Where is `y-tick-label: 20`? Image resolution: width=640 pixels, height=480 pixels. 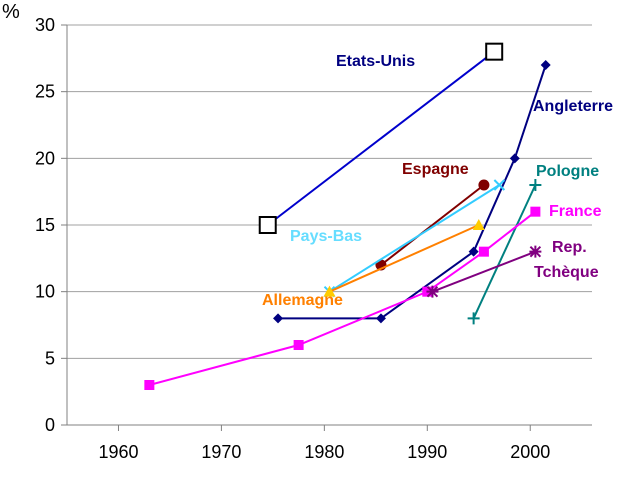
y-tick-label: 20 is located at coordinates (45, 158).